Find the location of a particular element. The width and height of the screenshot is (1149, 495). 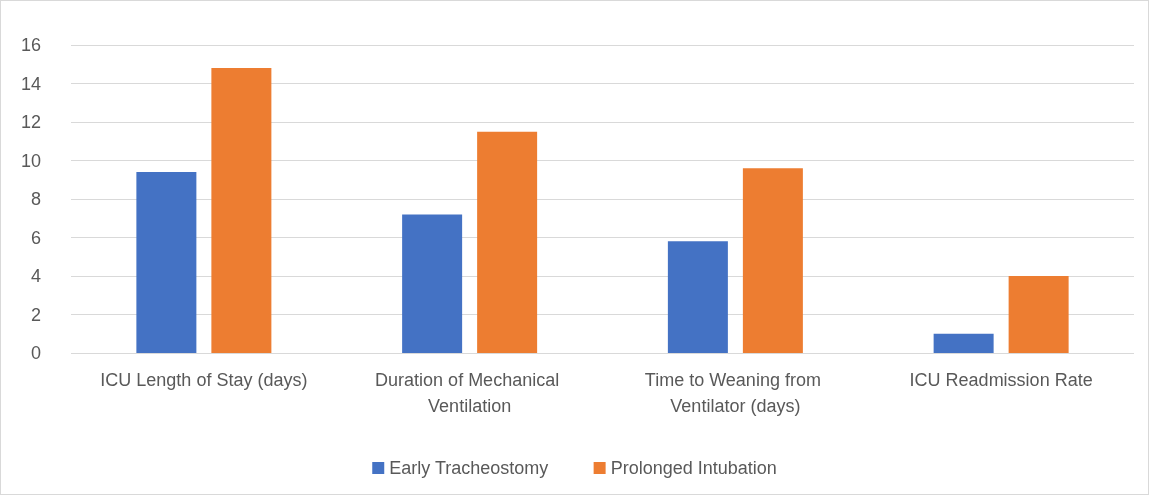

y-tick-label: 8 is located at coordinates (35, 199).